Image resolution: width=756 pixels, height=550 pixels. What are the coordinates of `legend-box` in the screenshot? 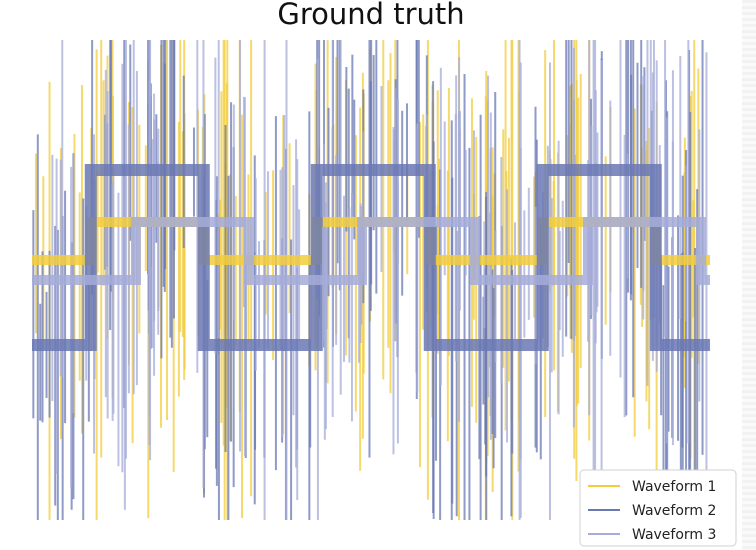 It's located at (658, 508).